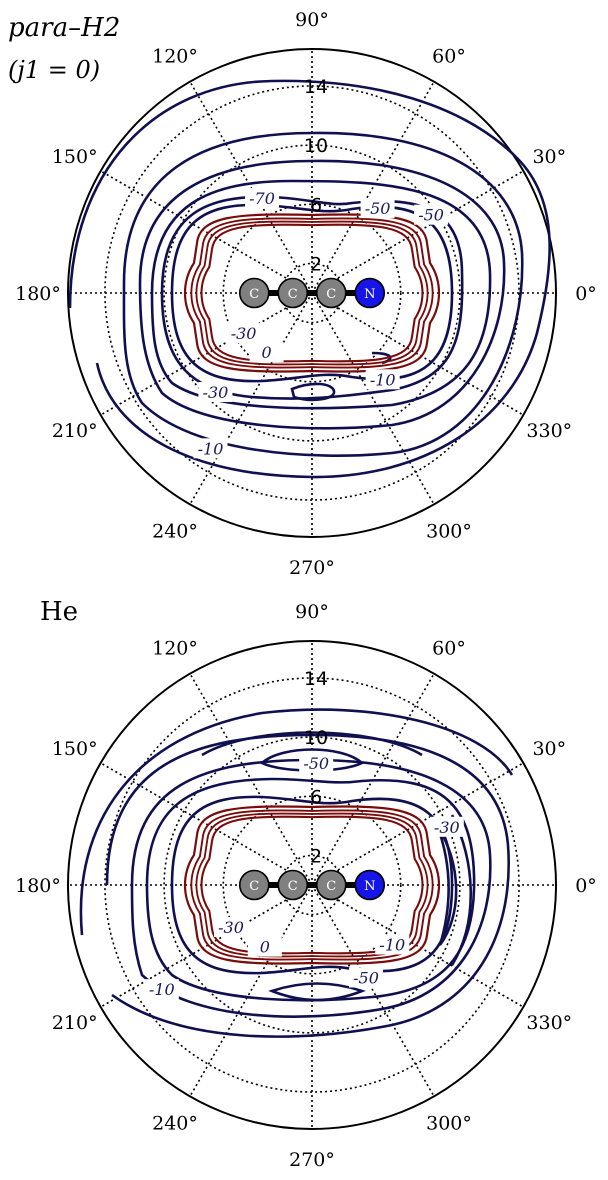  I want to click on panel-title: para–H2, so click(64, 28).